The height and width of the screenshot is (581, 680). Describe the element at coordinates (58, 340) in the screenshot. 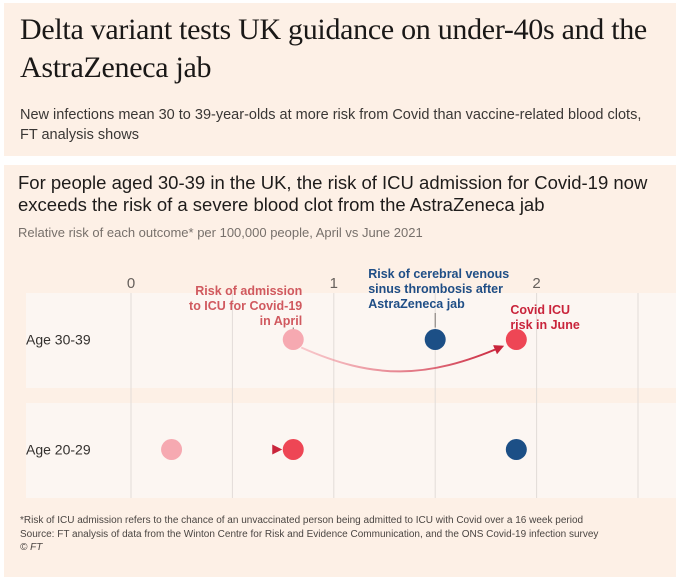

I see `row-label: Age 30-39` at that location.